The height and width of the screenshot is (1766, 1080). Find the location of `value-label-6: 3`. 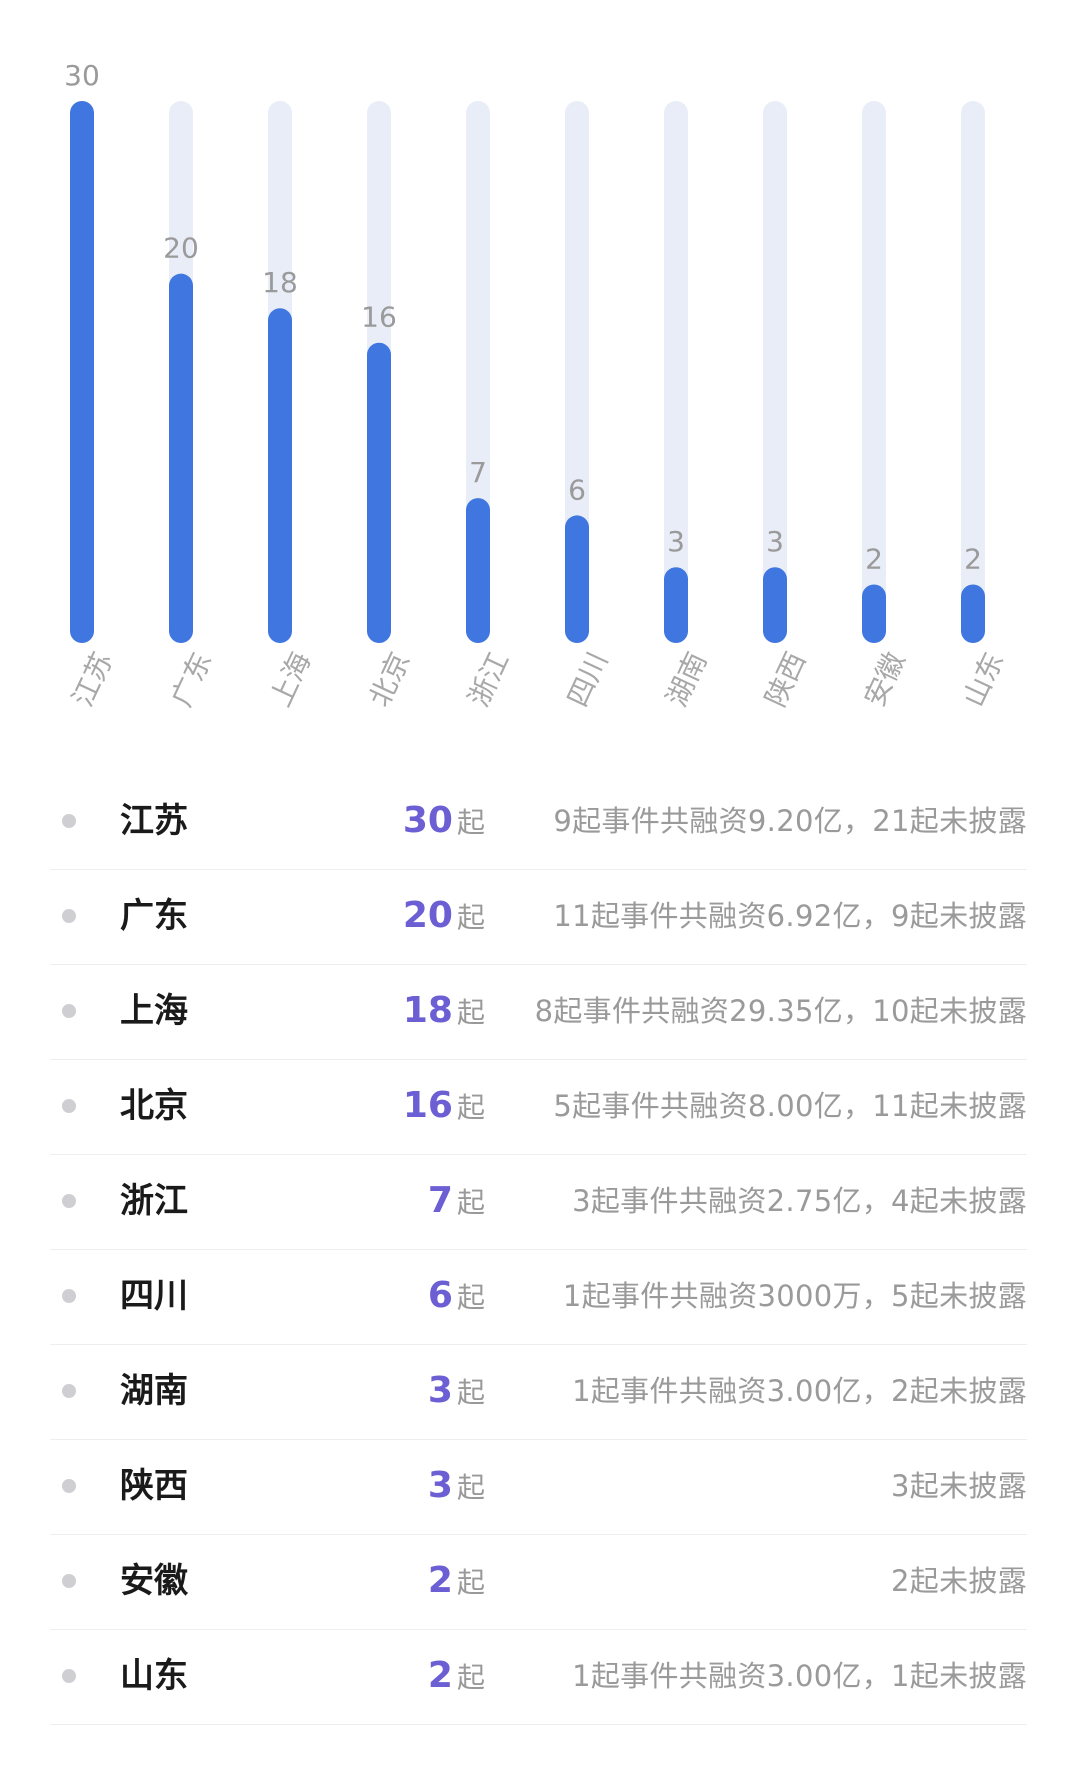

value-label-6: 3 is located at coordinates (676, 541).